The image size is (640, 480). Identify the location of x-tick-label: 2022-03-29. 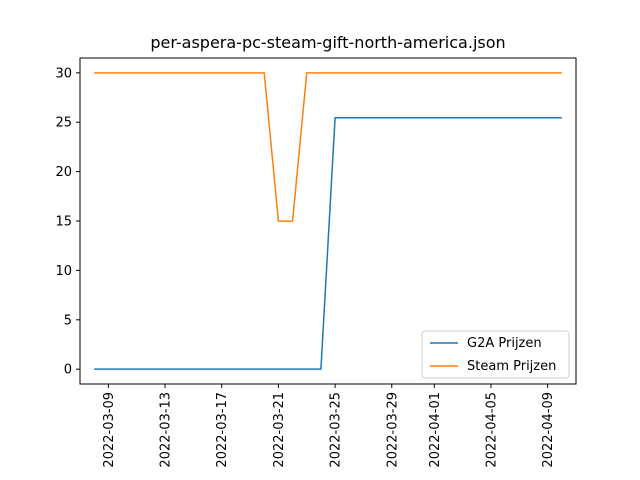
(392, 430).